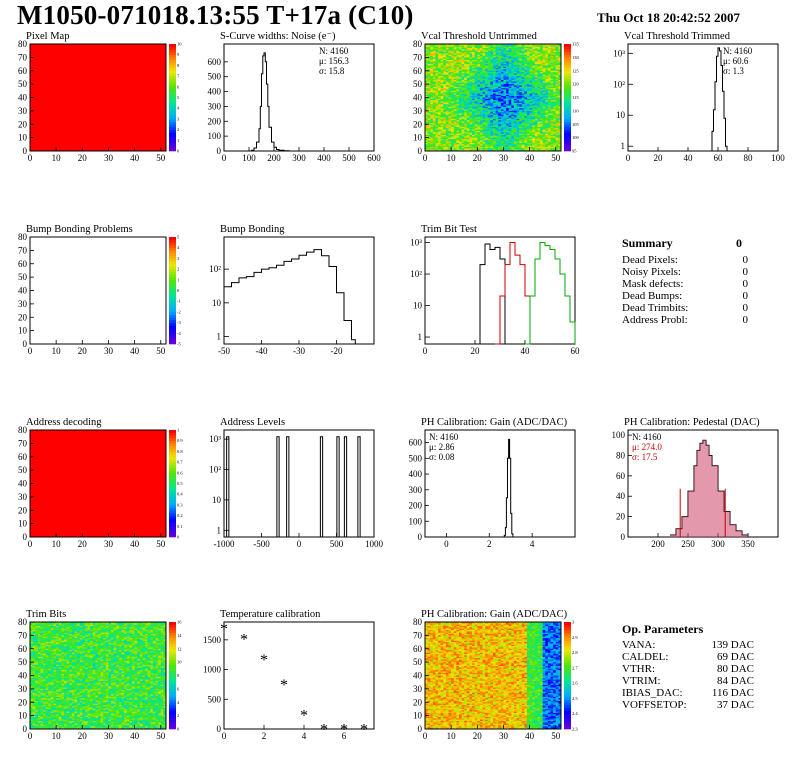 The image size is (796, 772). What do you see at coordinates (619, 84) in the screenshot?
I see `y-tick-label: 10²` at bounding box center [619, 84].